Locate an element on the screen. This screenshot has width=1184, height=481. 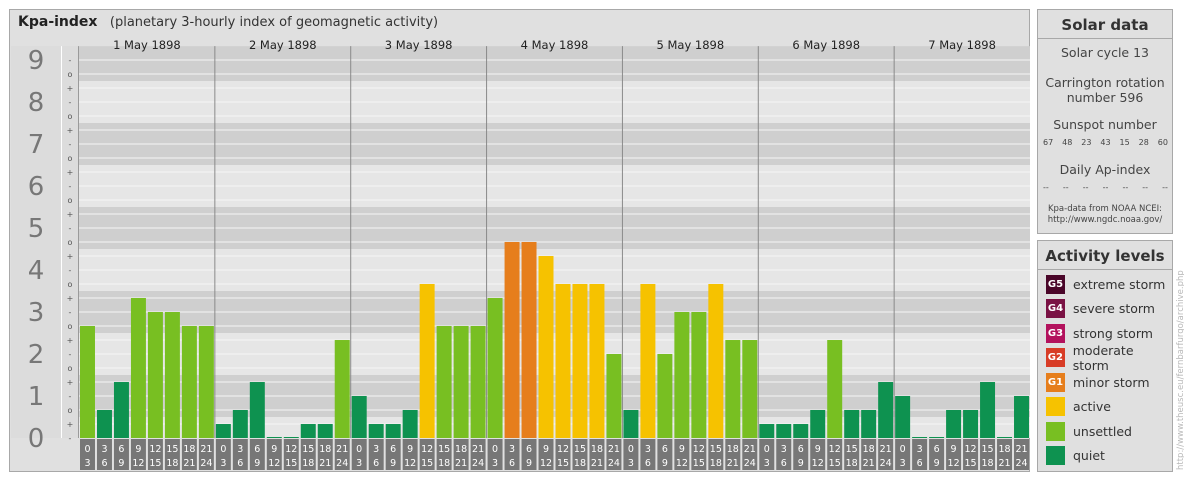
activity-level-label: severe storm is located at coordinates (1114, 308).